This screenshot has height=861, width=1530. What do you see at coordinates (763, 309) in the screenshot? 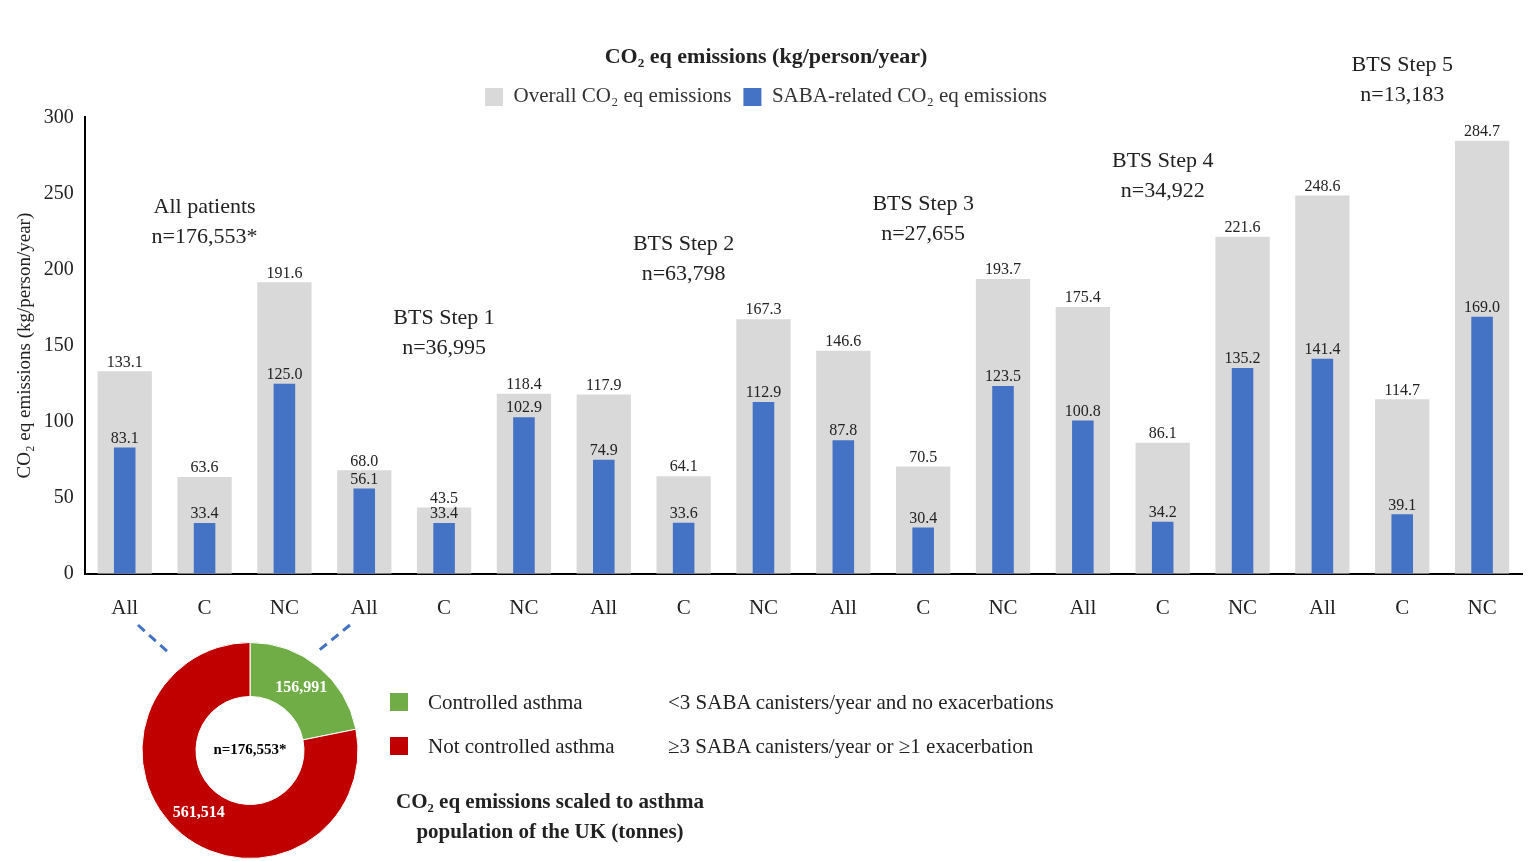
I see `data-label: 167.3` at bounding box center [763, 309].